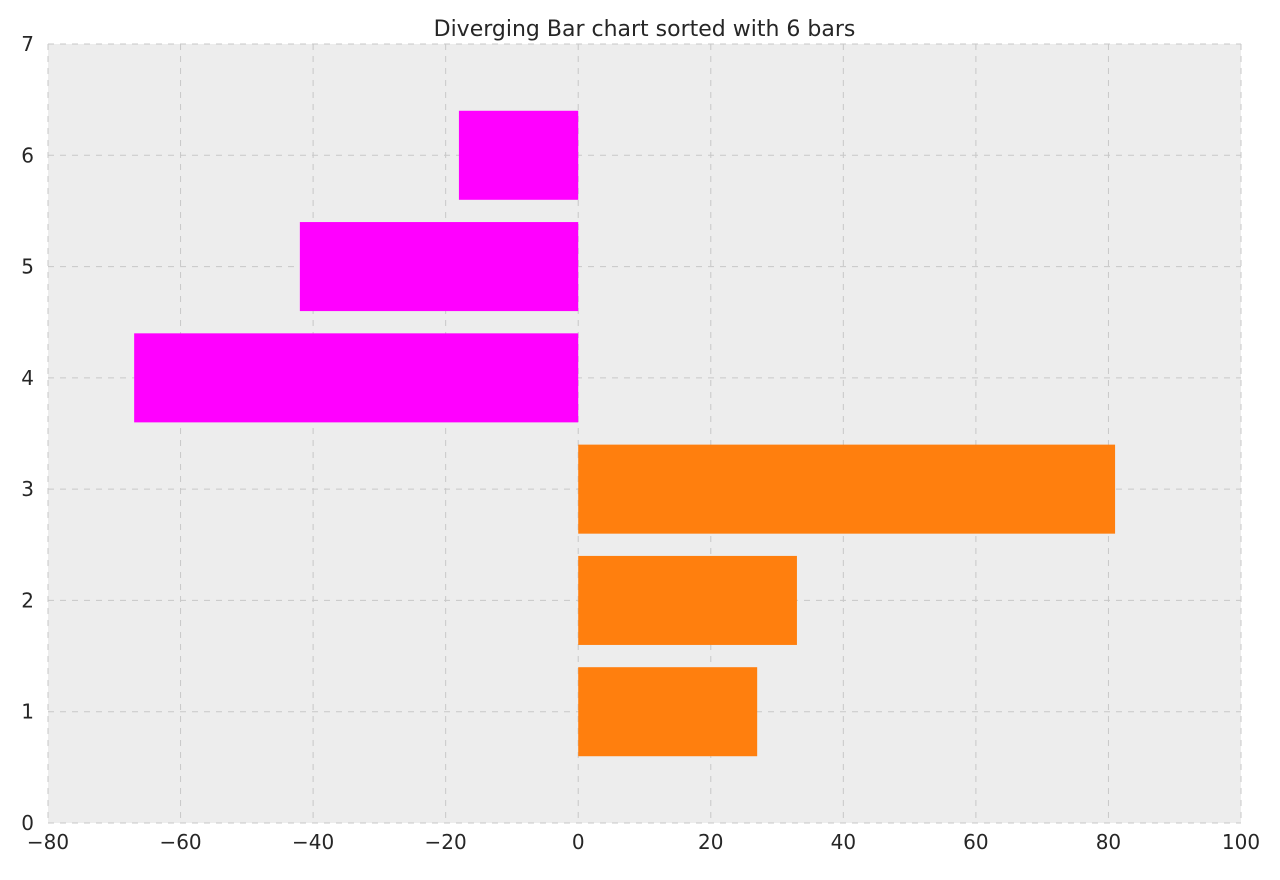 This screenshot has width=1280, height=880. I want to click on y-tick-label: 0, so click(27, 823).